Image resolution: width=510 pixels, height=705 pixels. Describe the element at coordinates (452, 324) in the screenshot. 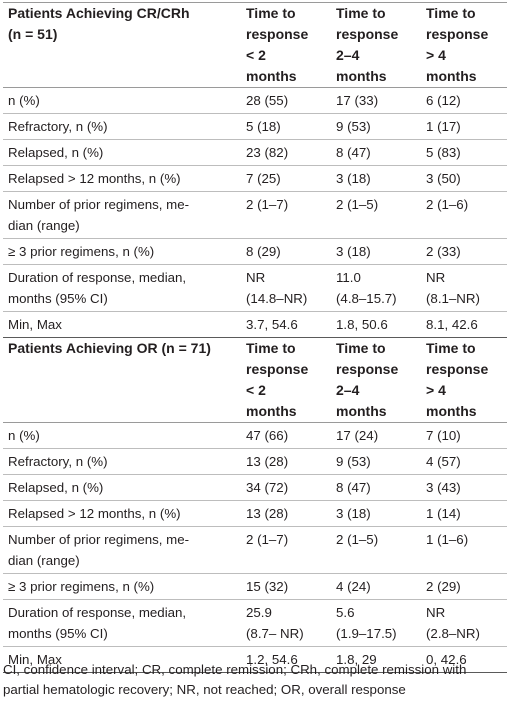

I see `cell-value: 8.1, 42.6` at that location.